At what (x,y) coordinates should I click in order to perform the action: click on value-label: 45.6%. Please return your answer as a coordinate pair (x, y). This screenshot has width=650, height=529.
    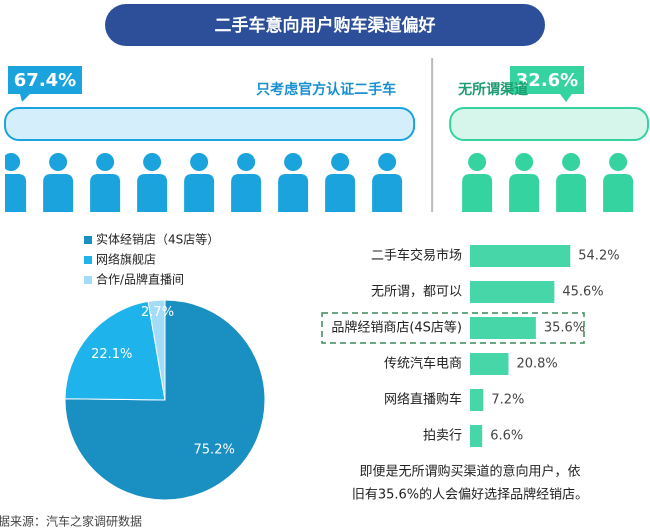
    Looking at the image, I should click on (582, 292).